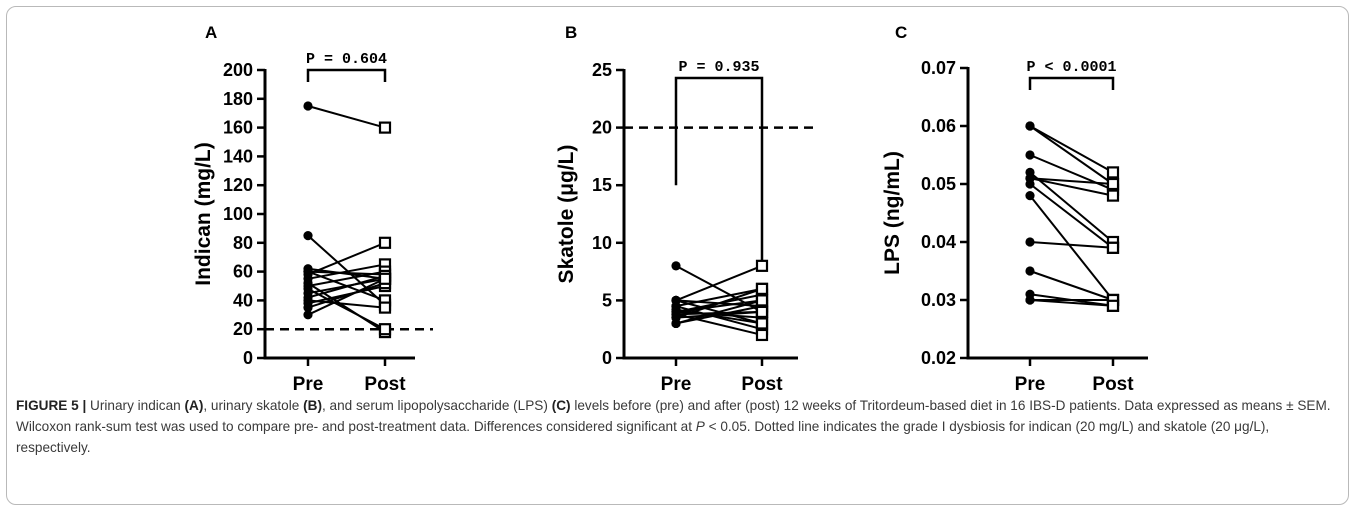 The width and height of the screenshot is (1357, 513). Describe the element at coordinates (243, 243) in the screenshot. I see `y-tick-label: 80` at that location.